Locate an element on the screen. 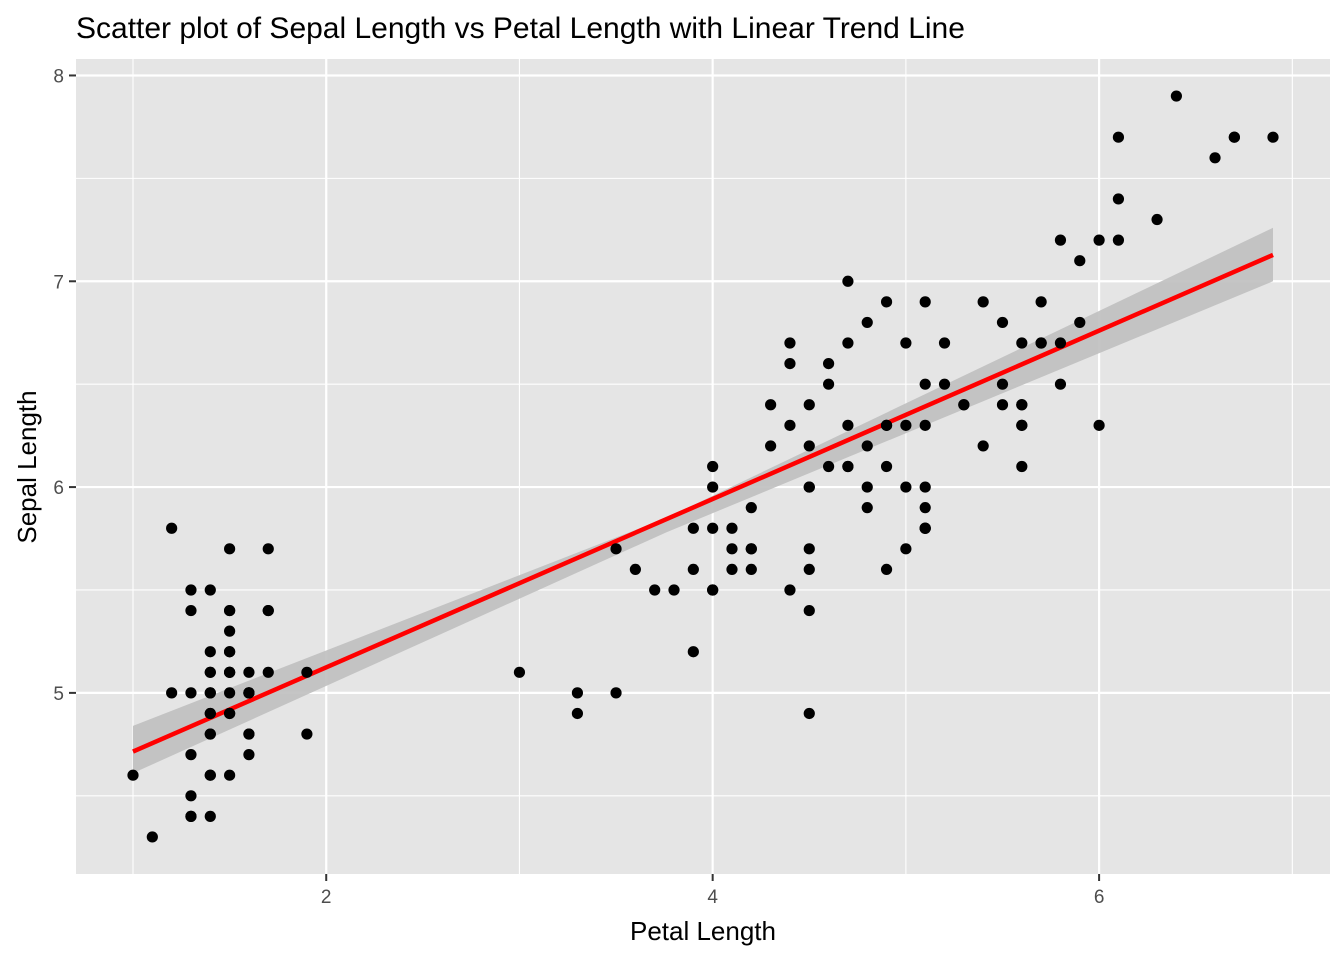  y-tick-label: 8 is located at coordinates (58, 76).